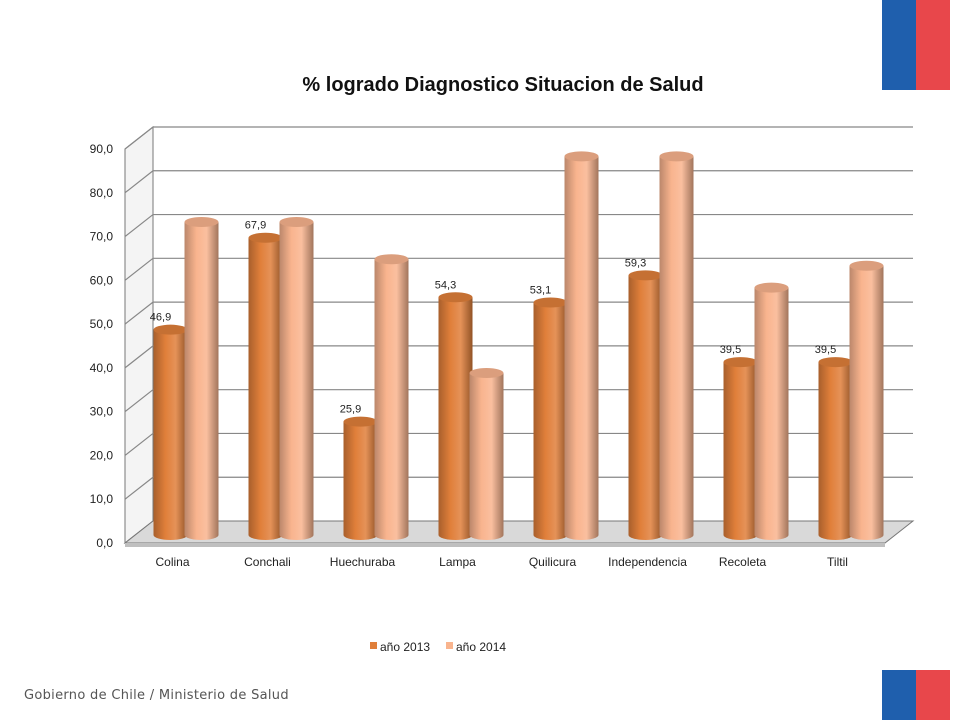 This screenshot has height=720, width=960. What do you see at coordinates (255, 226) in the screenshot?
I see `data-label: 67,9` at bounding box center [255, 226].